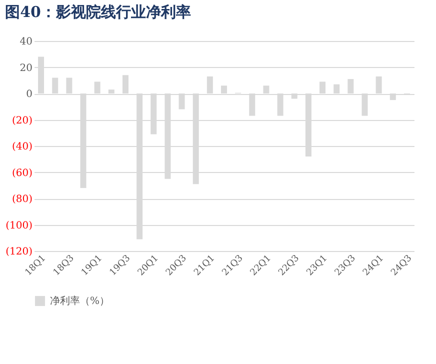 This screenshot has width=436, height=364. I want to click on y-tick-label: (60), so click(22, 173).